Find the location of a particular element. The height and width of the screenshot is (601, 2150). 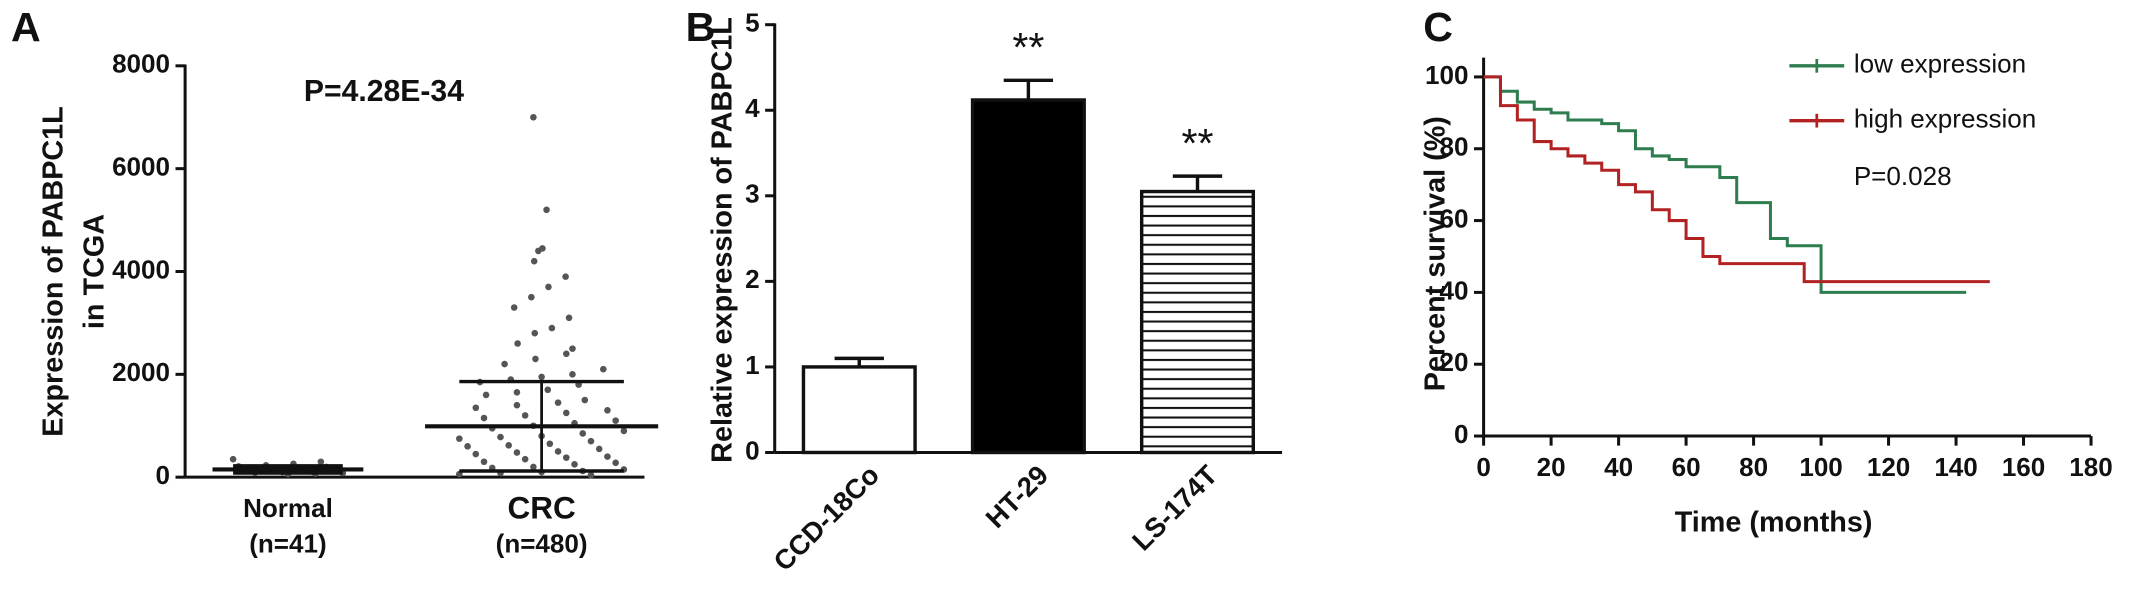

panel-label: B is located at coordinates (701, 27).